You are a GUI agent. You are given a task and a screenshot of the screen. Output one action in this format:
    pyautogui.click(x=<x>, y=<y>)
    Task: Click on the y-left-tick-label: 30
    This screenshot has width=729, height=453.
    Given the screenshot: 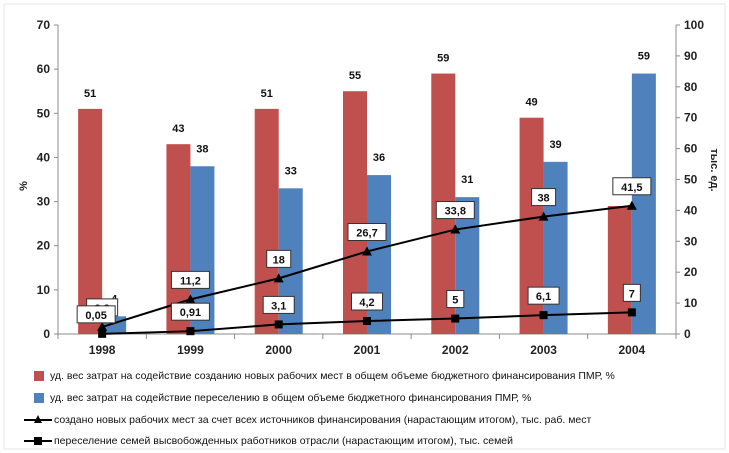 What is the action you would take?
    pyautogui.click(x=44, y=202)
    